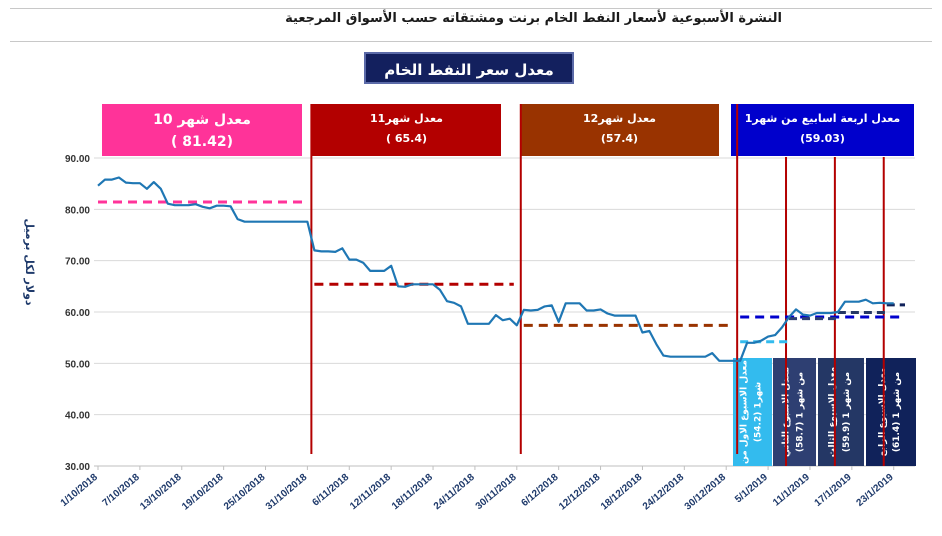 This screenshot has width=942, height=536. Describe the element at coordinates (874, 490) in the screenshot. I see `x-tick-label: 23/1/2019` at that location.